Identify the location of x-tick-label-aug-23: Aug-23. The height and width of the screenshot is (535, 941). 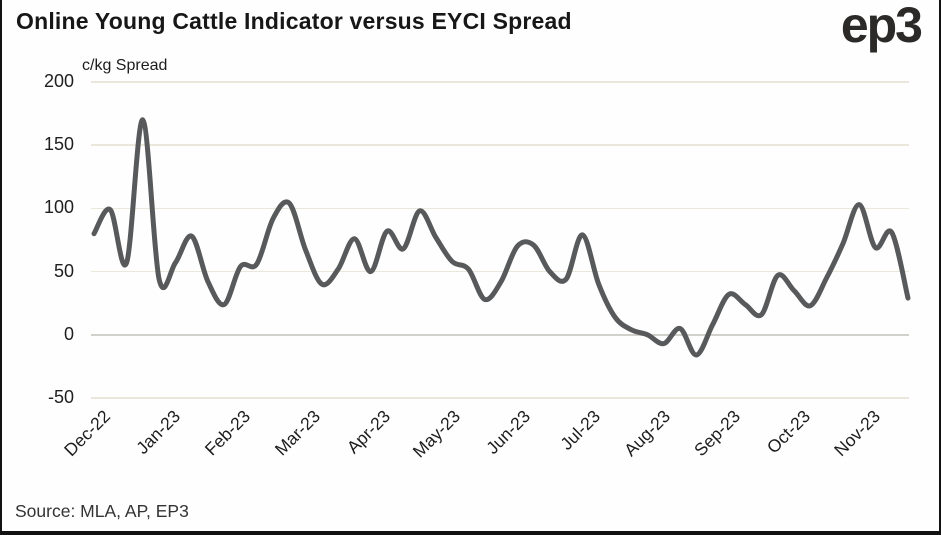
(647, 433).